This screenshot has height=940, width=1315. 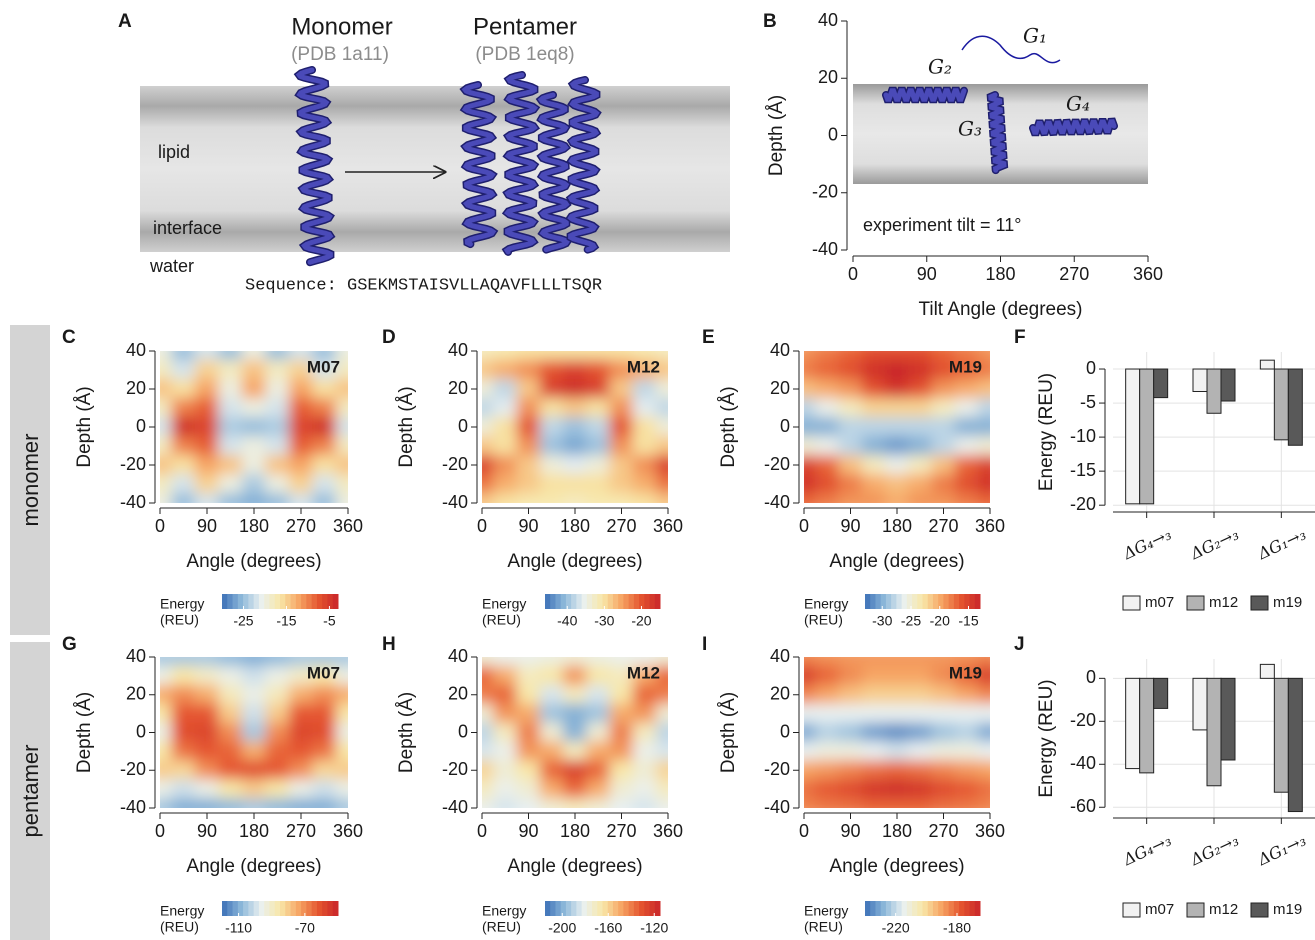 I want to click on legend-label: m07, so click(x=1159, y=602).